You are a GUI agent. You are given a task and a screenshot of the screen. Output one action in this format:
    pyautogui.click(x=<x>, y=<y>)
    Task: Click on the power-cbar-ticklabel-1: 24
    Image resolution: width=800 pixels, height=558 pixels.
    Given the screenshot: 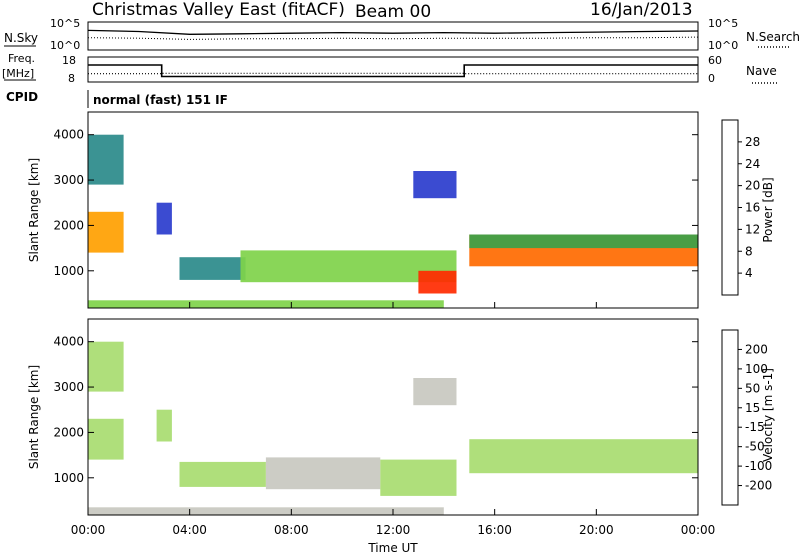 What is the action you would take?
    pyautogui.click(x=752, y=164)
    